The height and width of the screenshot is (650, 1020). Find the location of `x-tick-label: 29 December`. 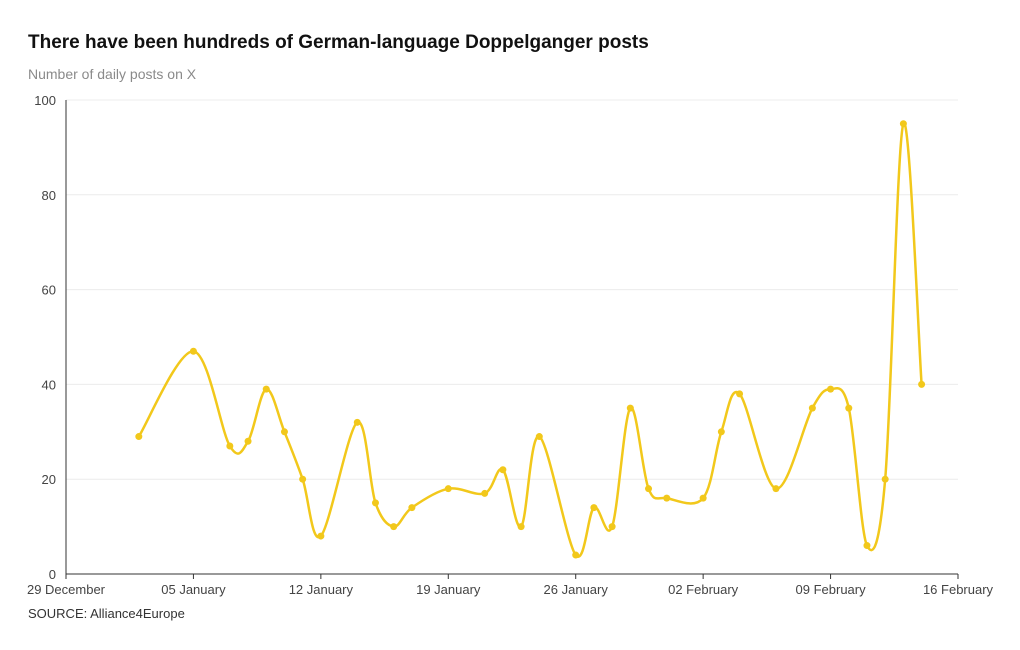

x-tick-label: 29 December is located at coordinates (66, 589).